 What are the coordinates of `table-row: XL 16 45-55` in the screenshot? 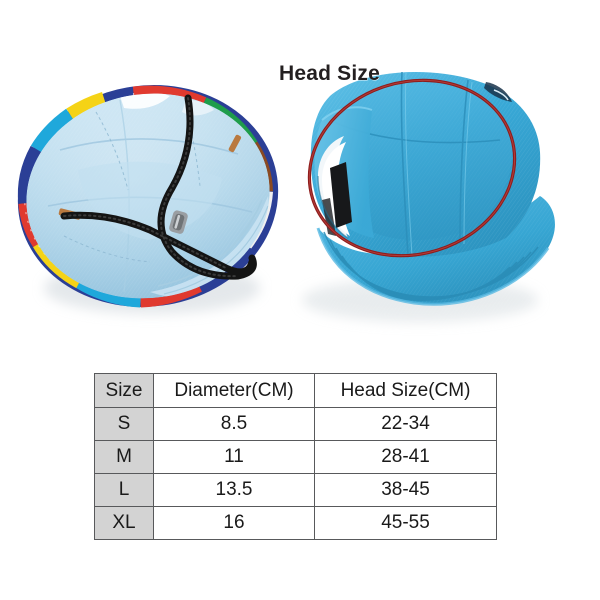 It's located at (295, 523).